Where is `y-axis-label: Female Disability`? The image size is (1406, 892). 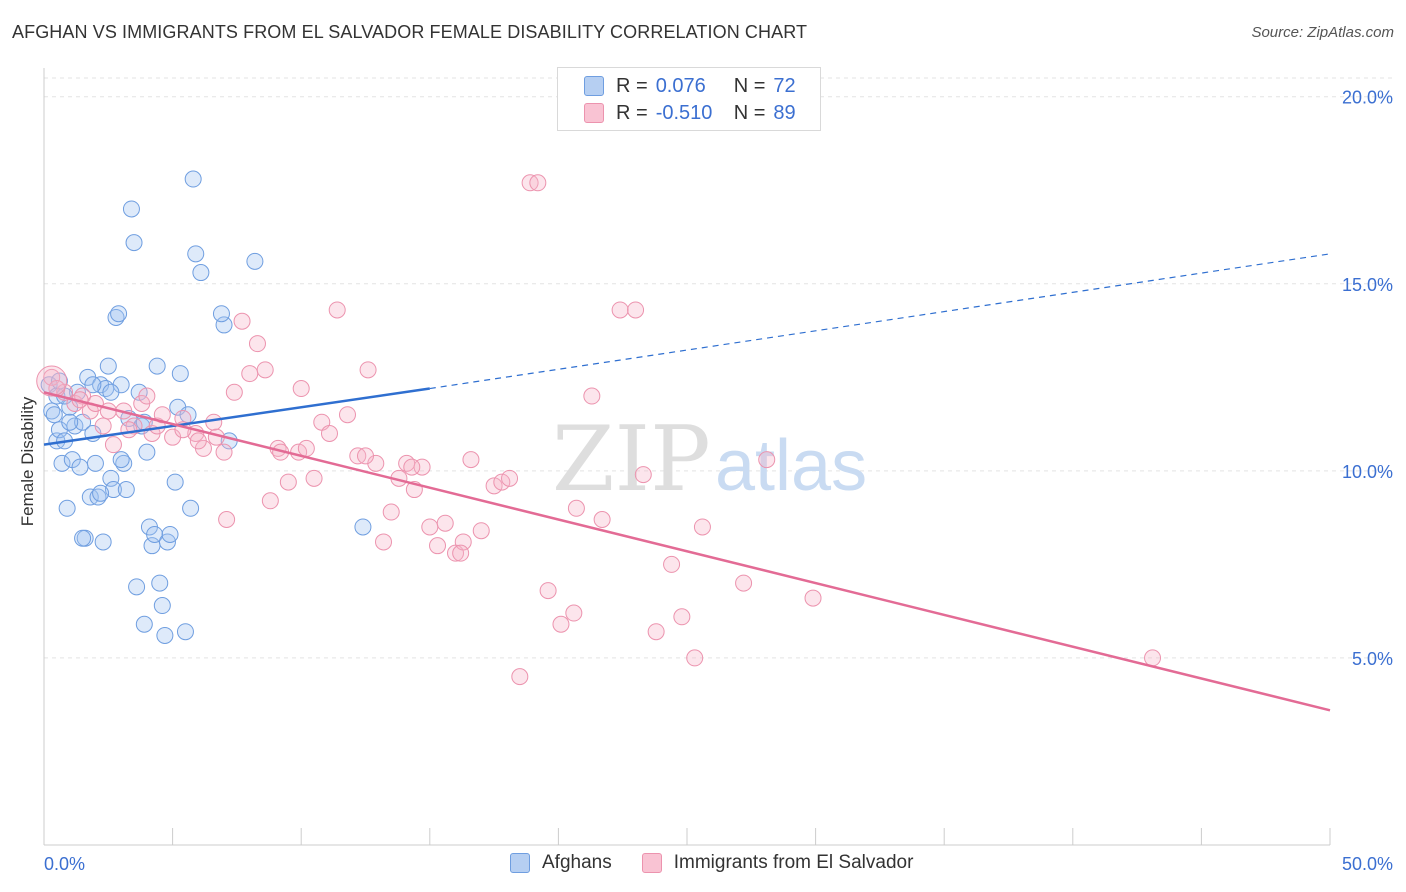 y-axis-label: Female Disability is located at coordinates (27, 461).